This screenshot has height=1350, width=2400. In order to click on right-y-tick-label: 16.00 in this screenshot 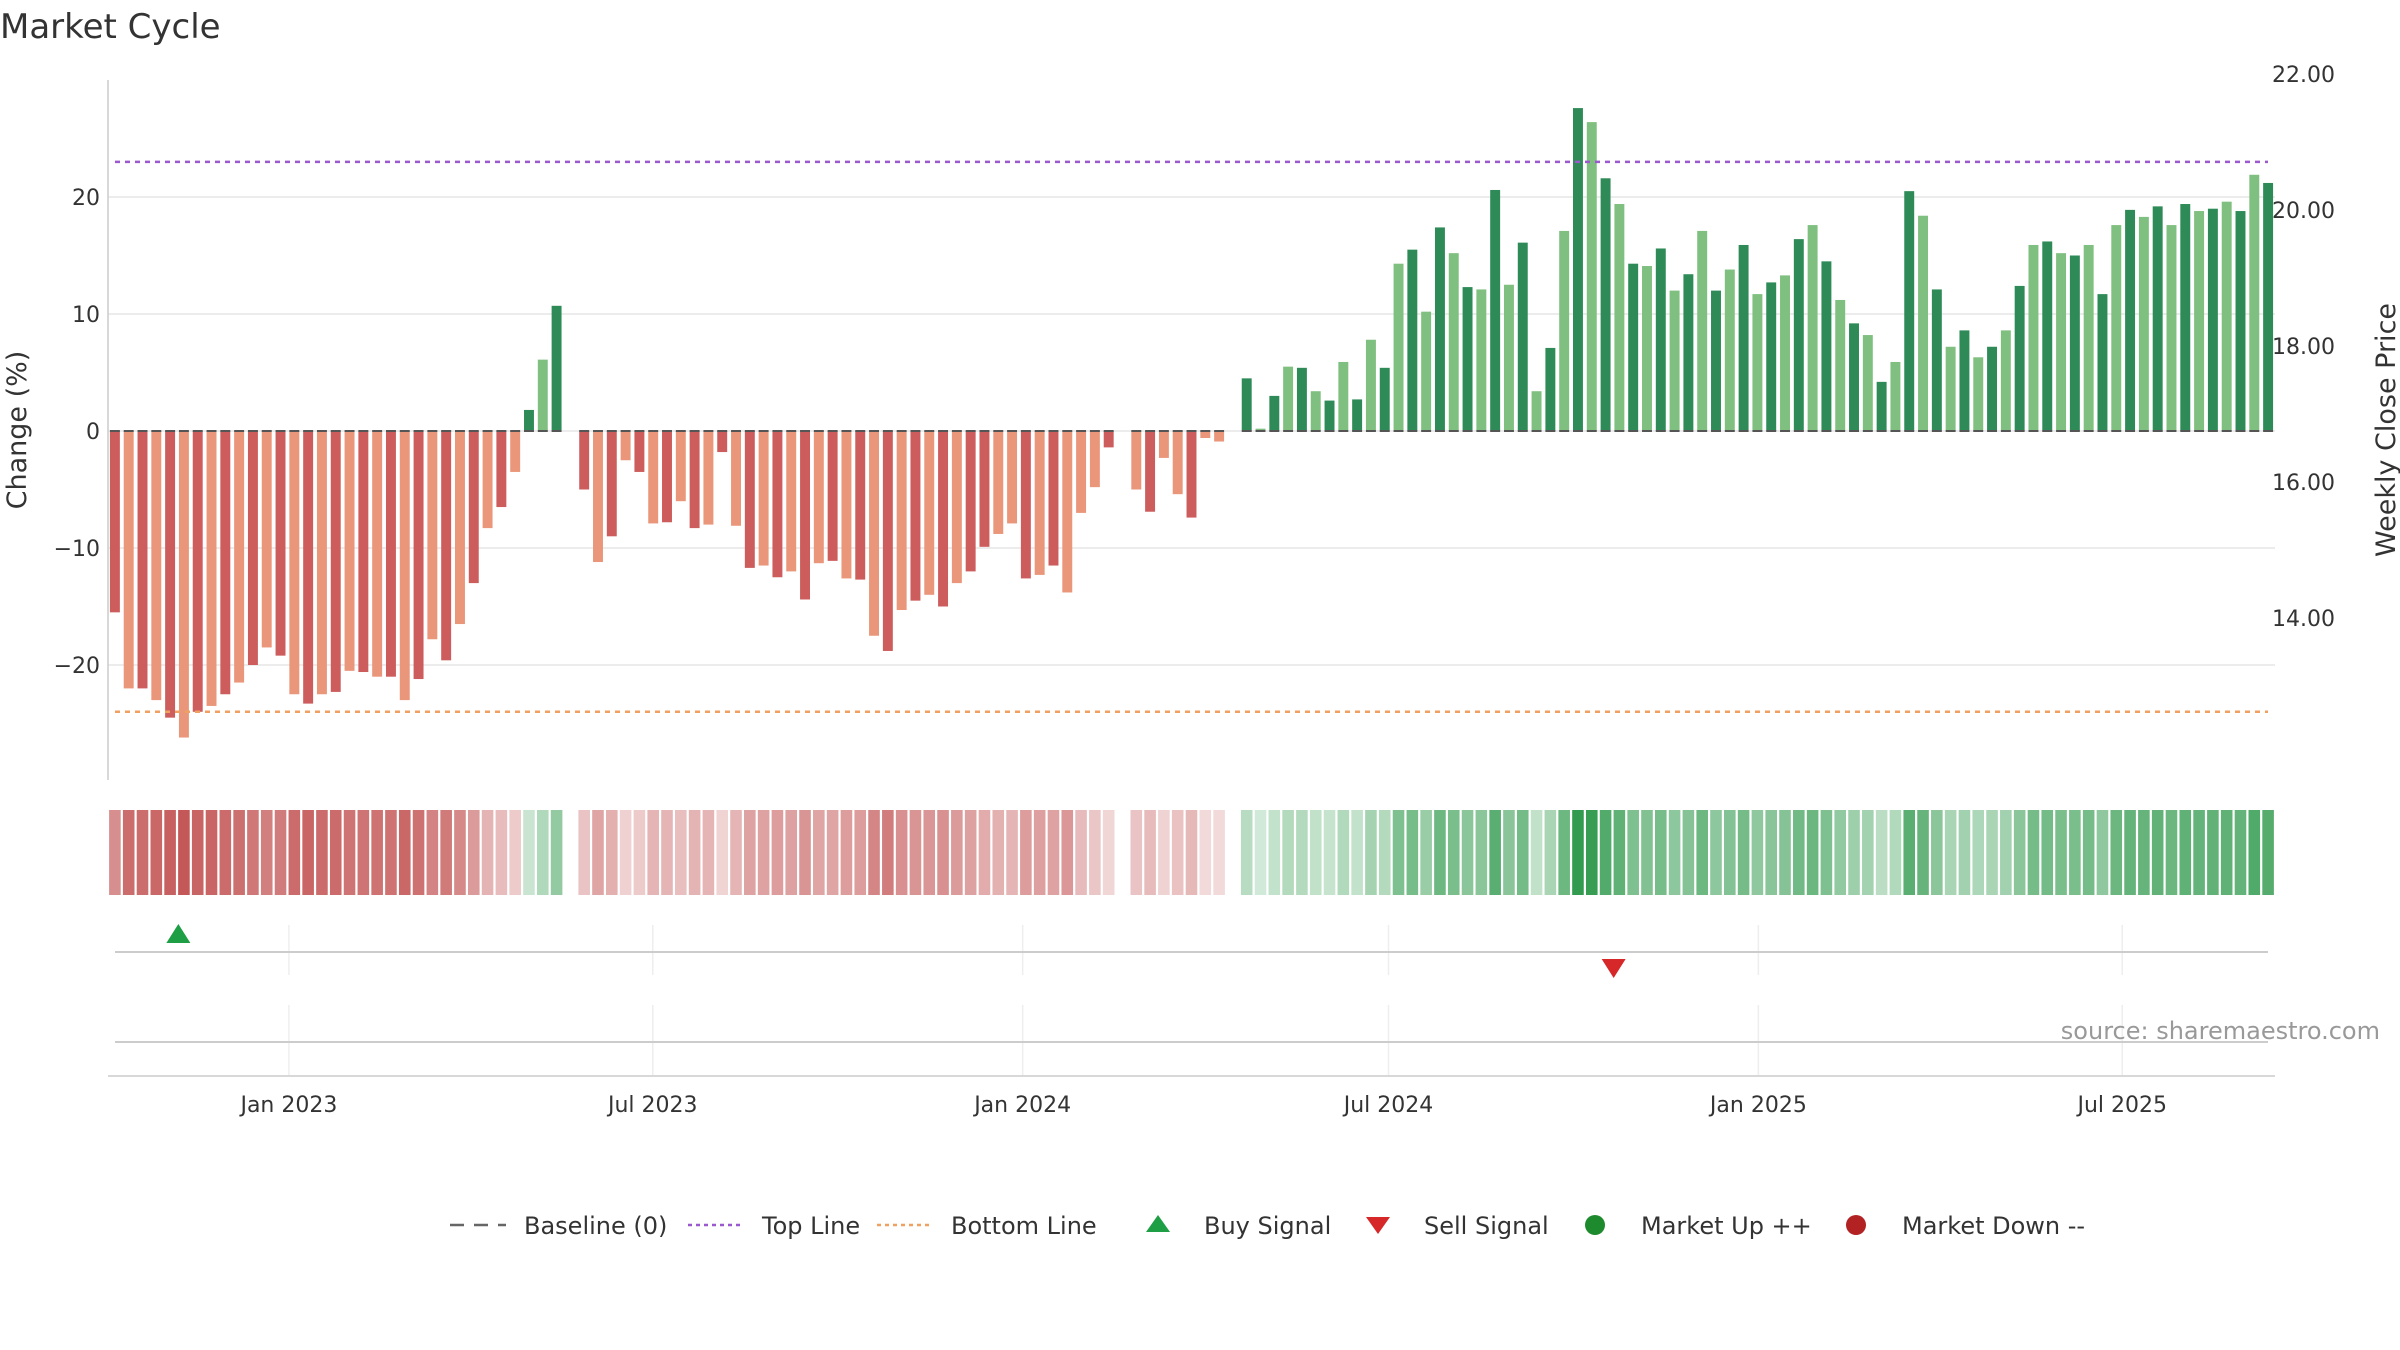, I will do `click(2292, 483)`.